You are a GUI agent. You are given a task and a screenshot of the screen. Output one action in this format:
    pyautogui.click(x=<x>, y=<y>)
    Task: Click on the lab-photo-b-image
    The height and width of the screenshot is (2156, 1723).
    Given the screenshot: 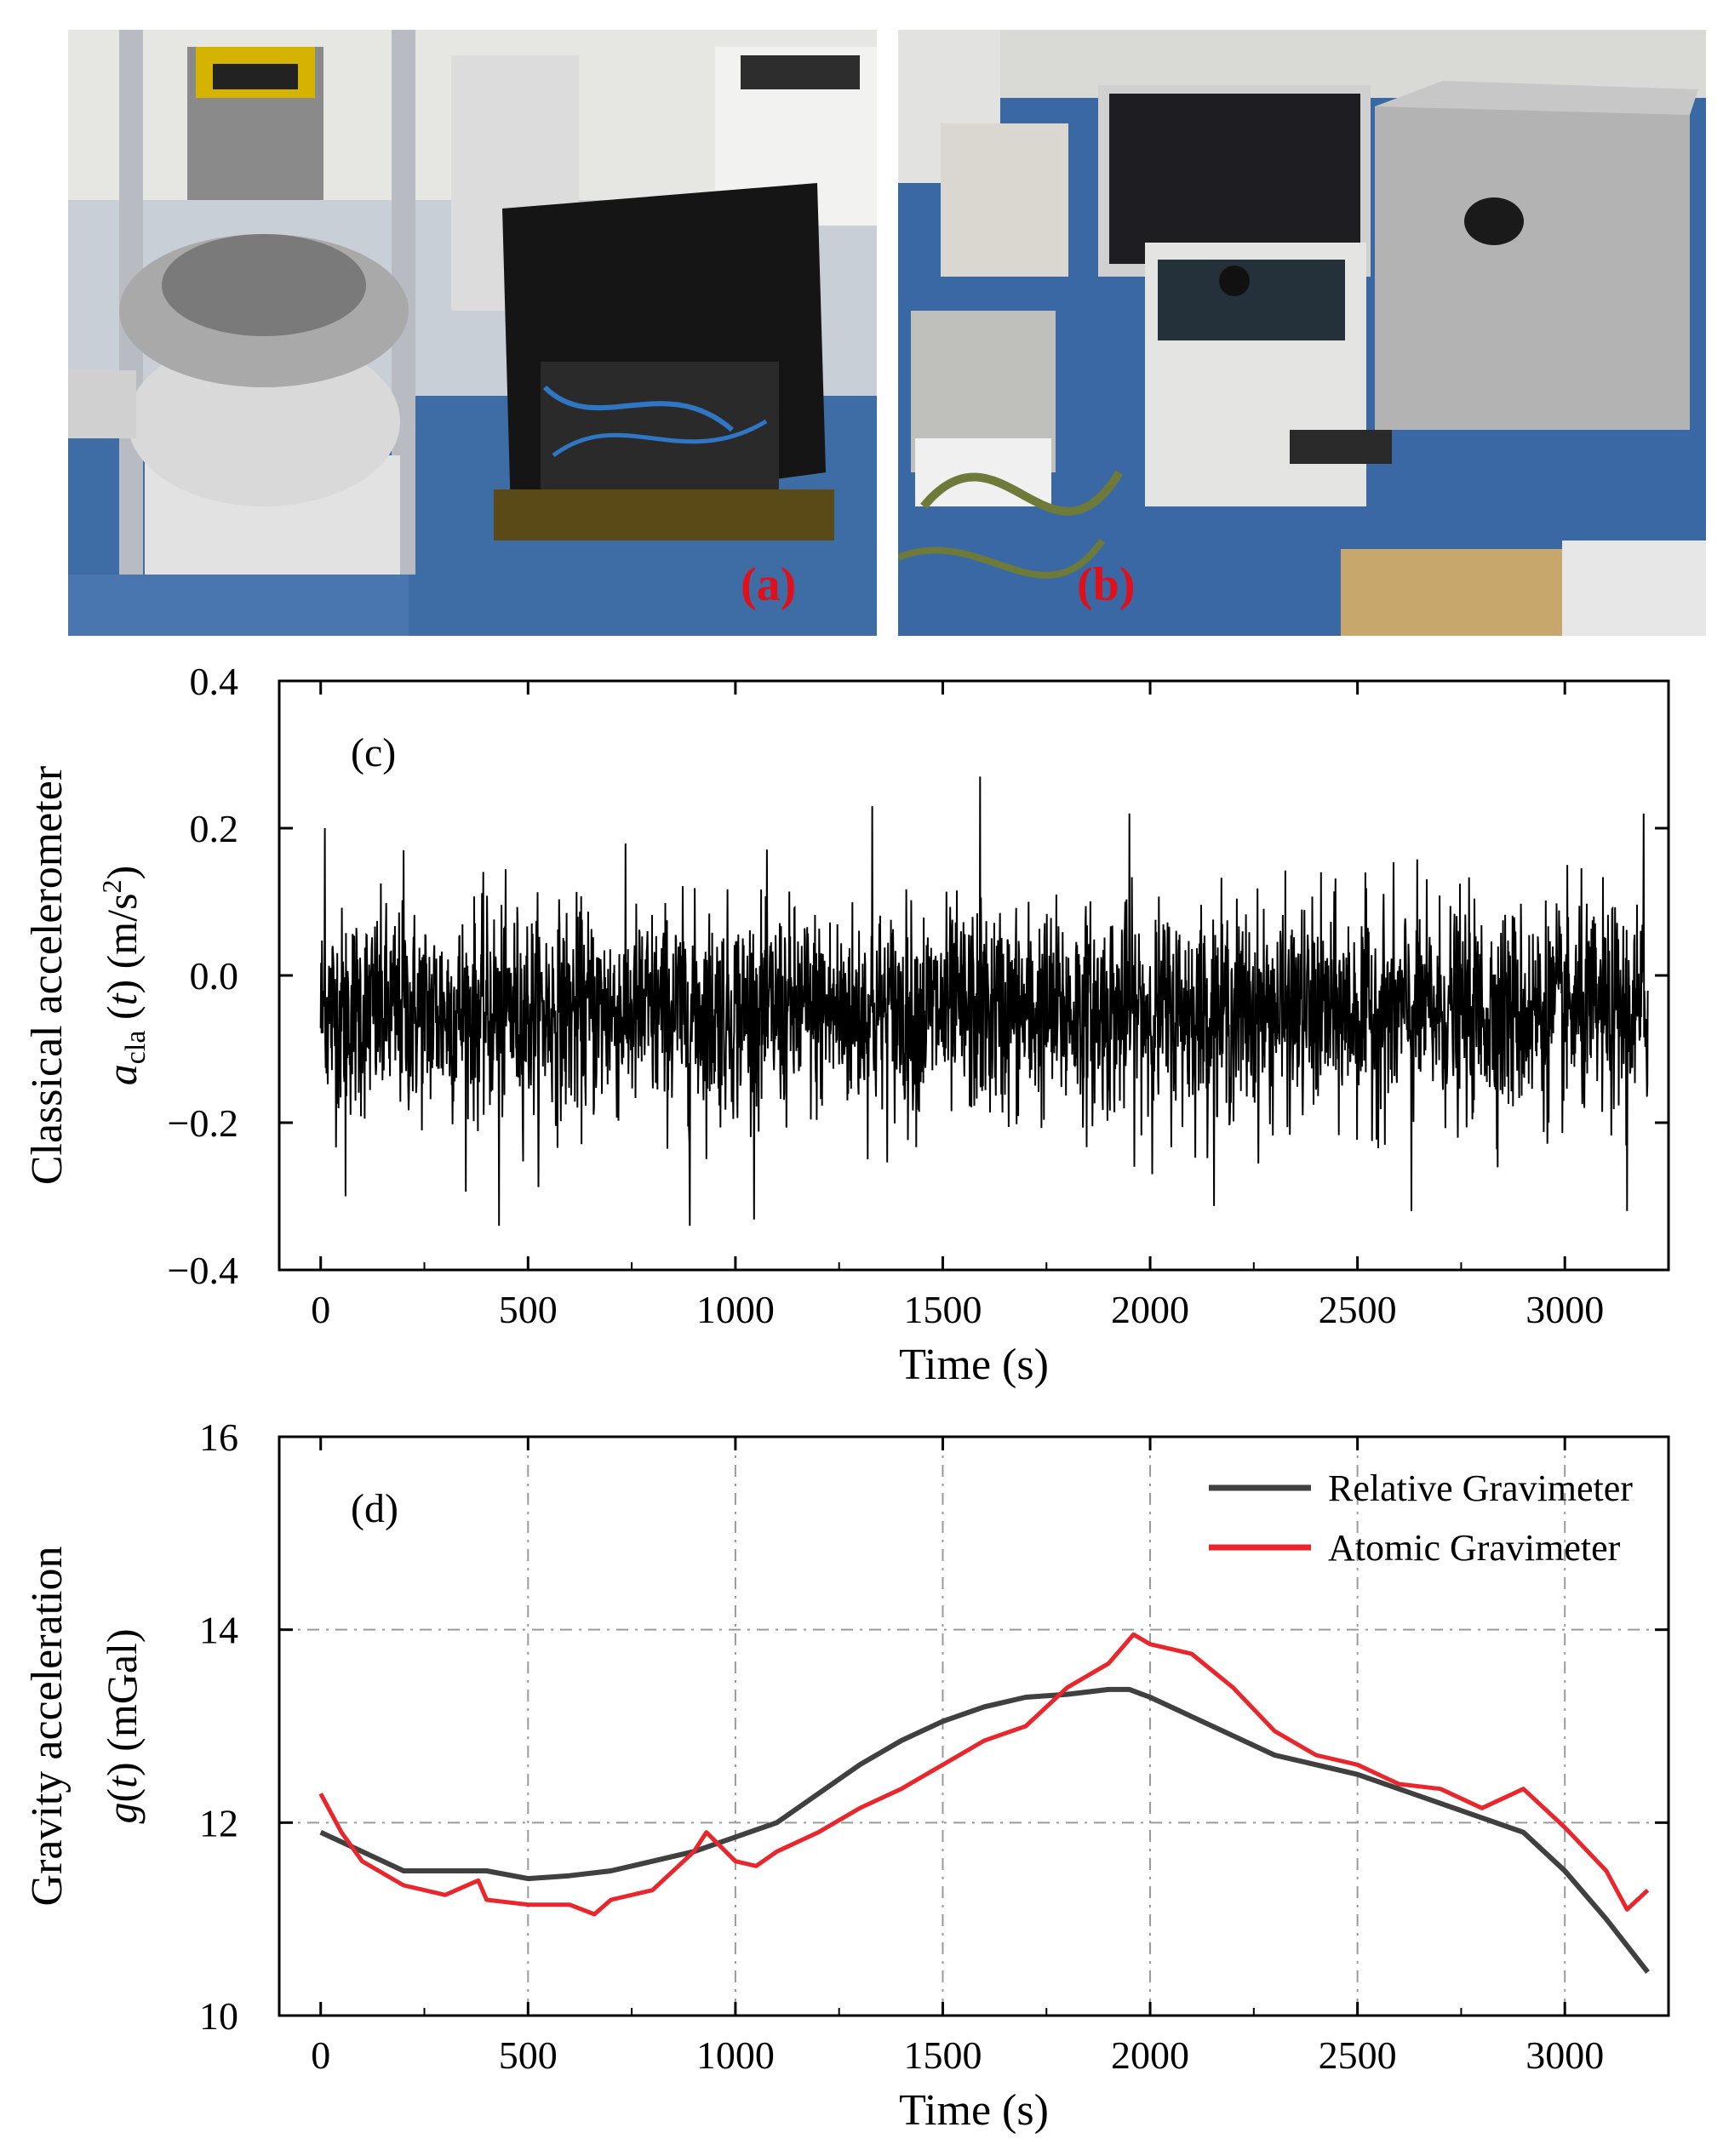 What is the action you would take?
    pyautogui.click(x=1302, y=333)
    